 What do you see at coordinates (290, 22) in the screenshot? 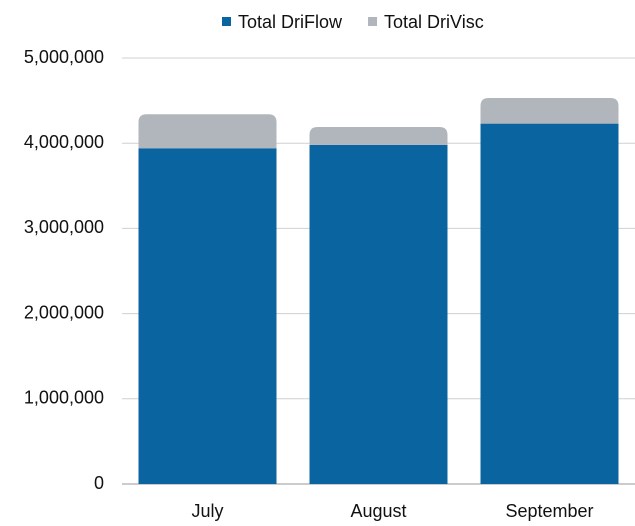
I see `legend-label: Total DriFlow` at bounding box center [290, 22].